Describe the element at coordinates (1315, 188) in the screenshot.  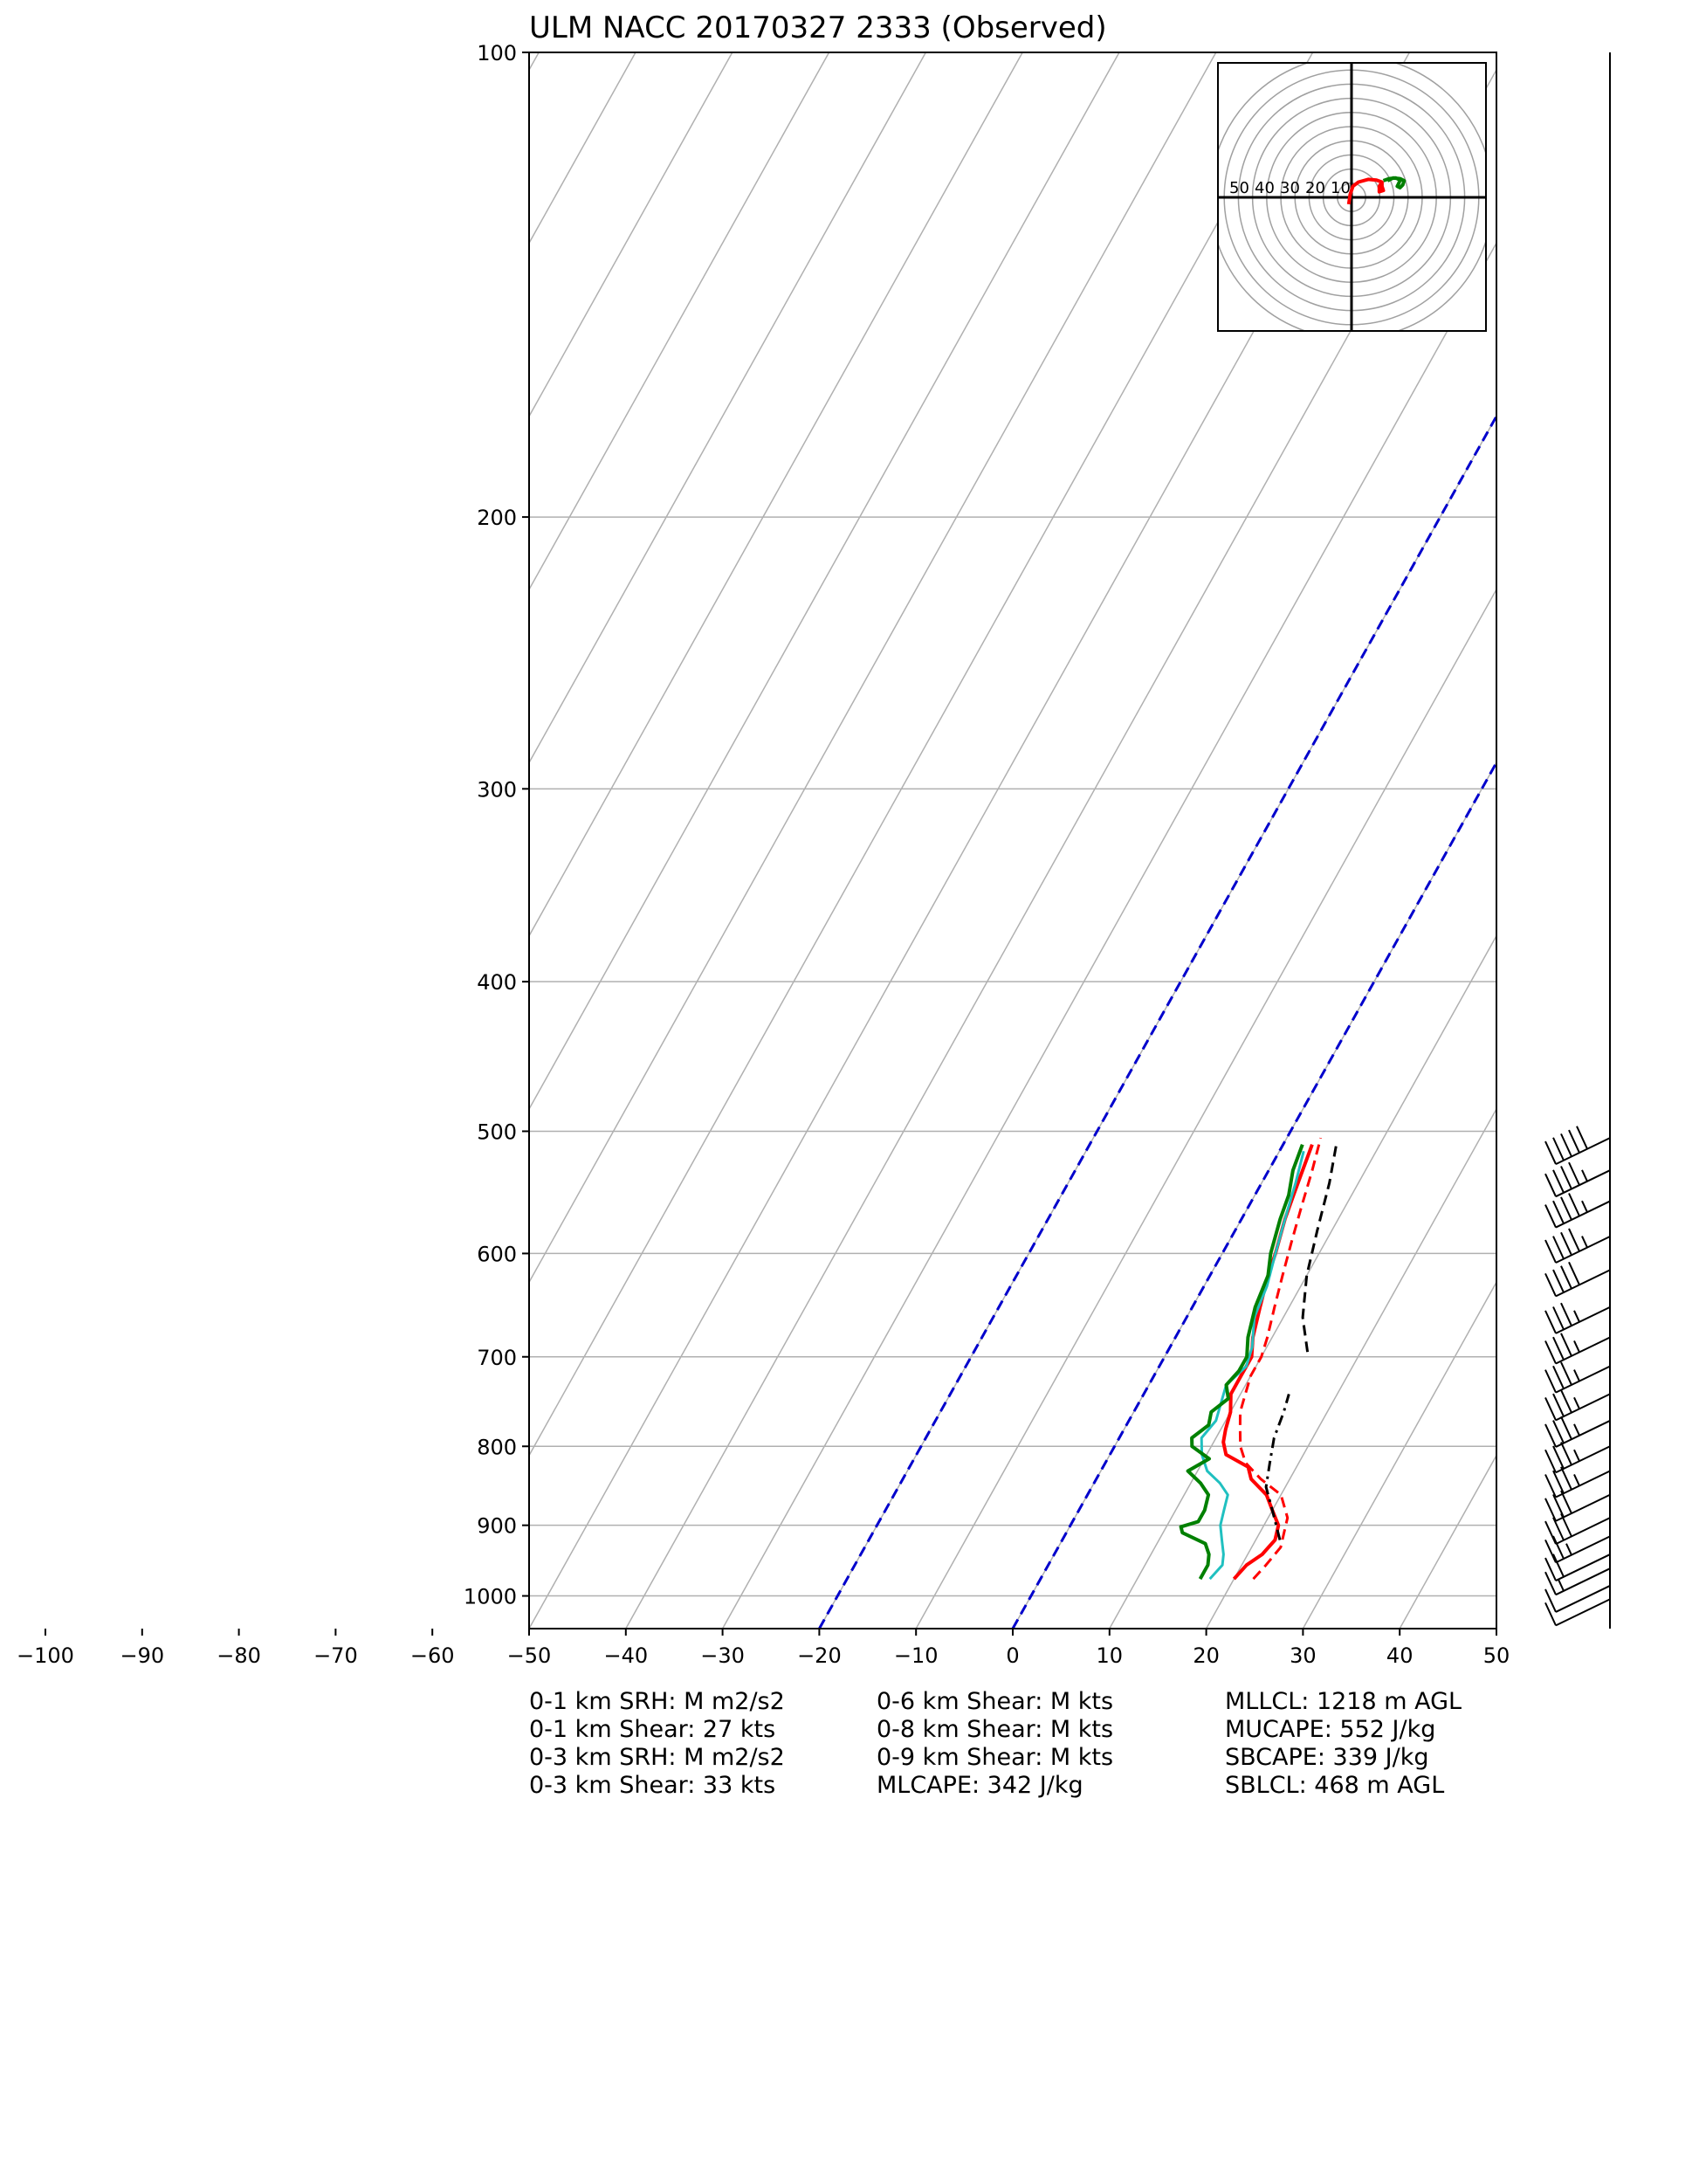
I see `hodograph-ring-label: 20` at that location.